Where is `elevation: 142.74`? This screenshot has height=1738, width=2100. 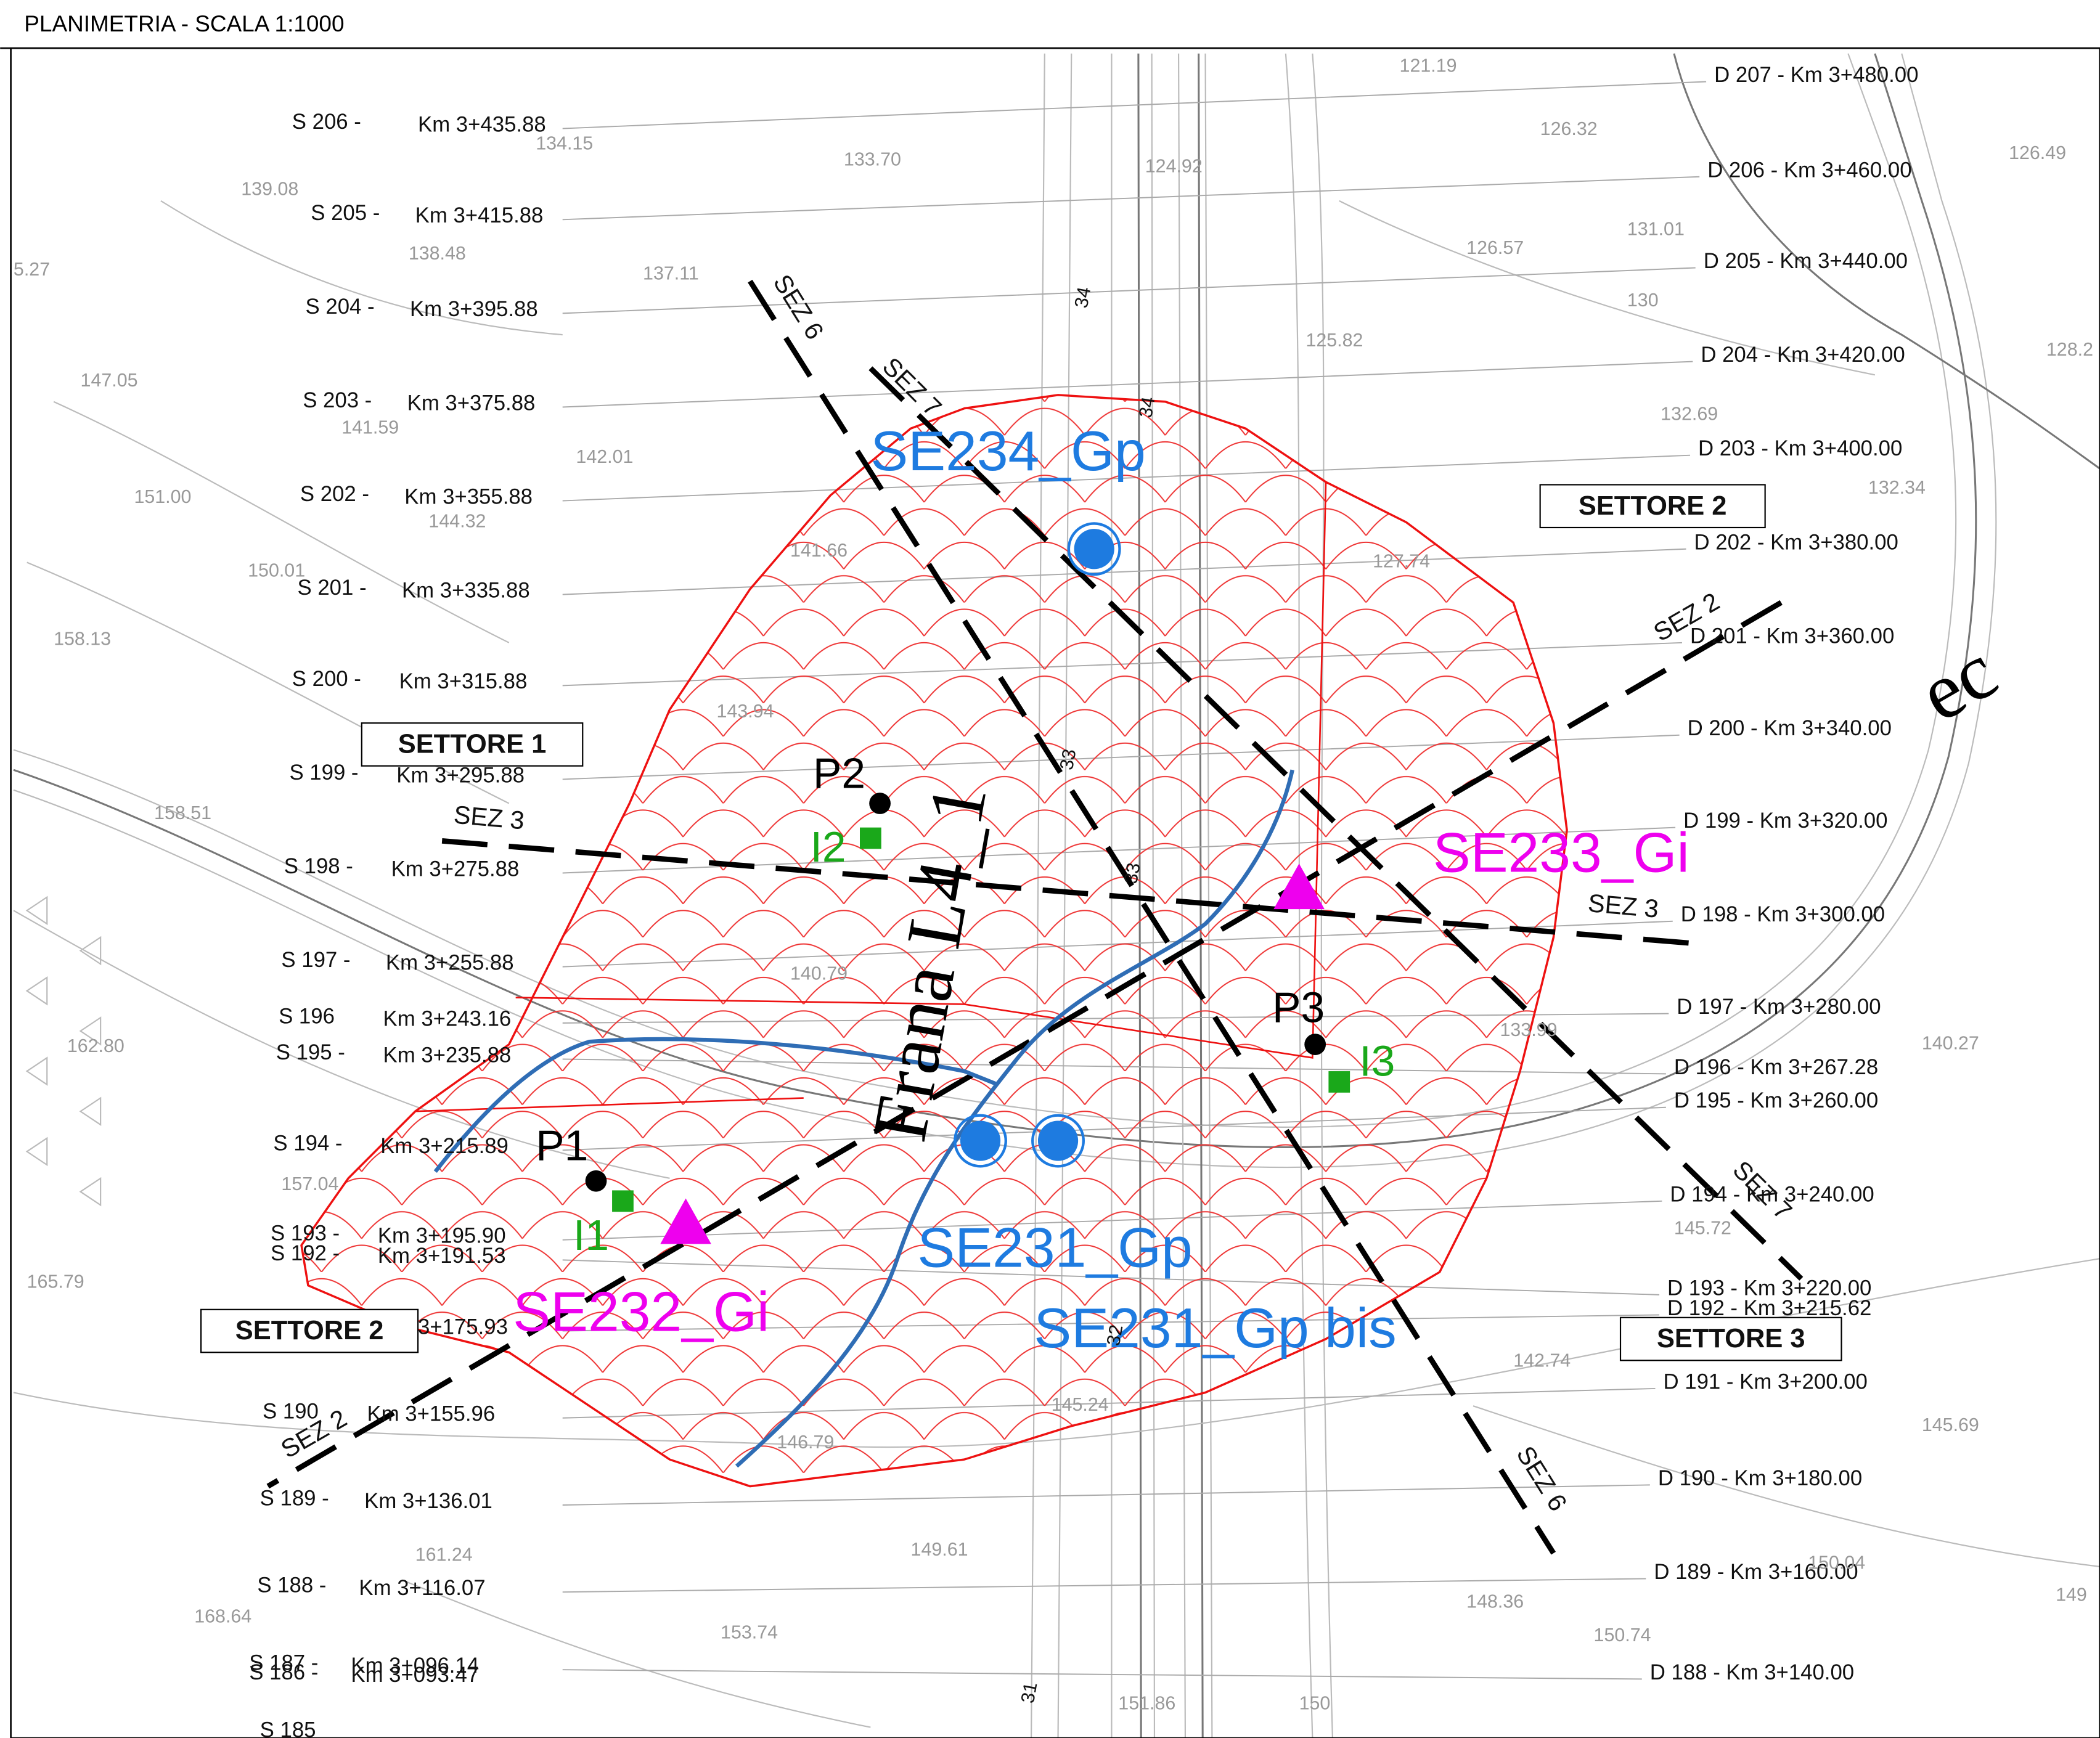 elevation: 142.74 is located at coordinates (1542, 1360).